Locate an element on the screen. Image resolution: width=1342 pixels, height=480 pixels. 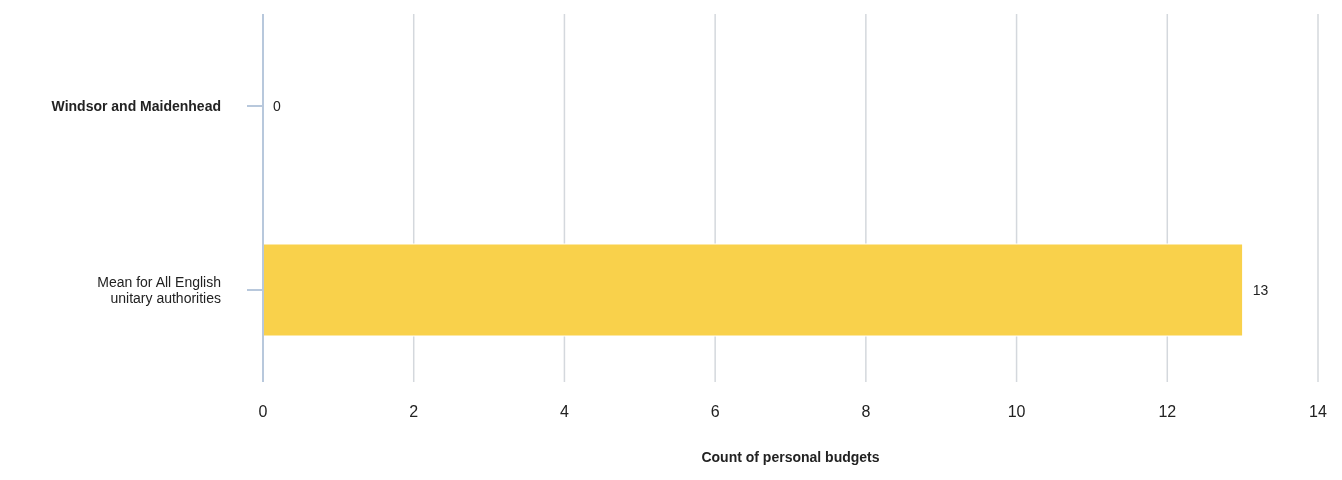
x-tick-label: 8 is located at coordinates (866, 412).